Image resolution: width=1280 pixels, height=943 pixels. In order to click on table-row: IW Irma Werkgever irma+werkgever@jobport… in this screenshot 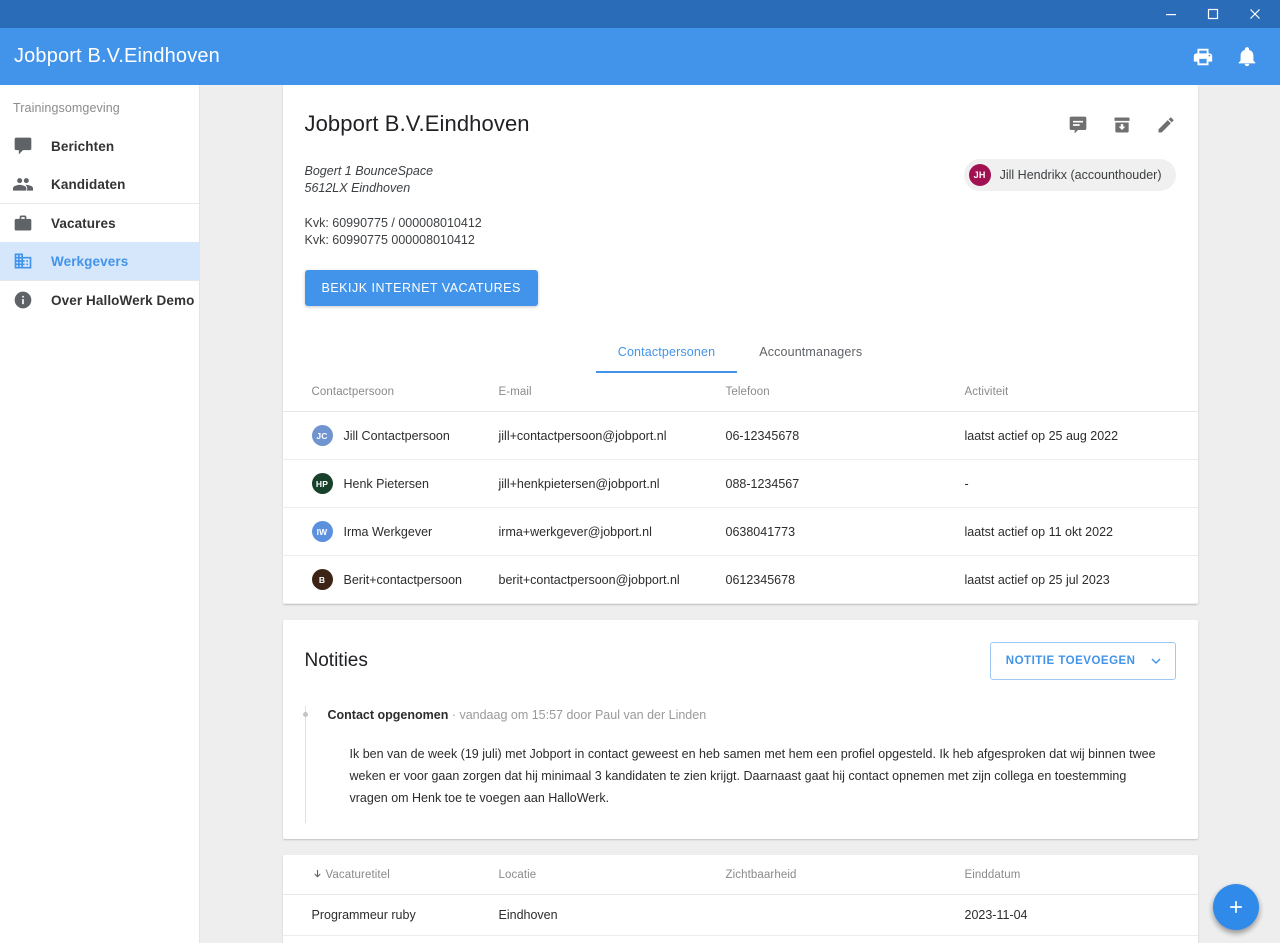, I will do `click(740, 531)`.